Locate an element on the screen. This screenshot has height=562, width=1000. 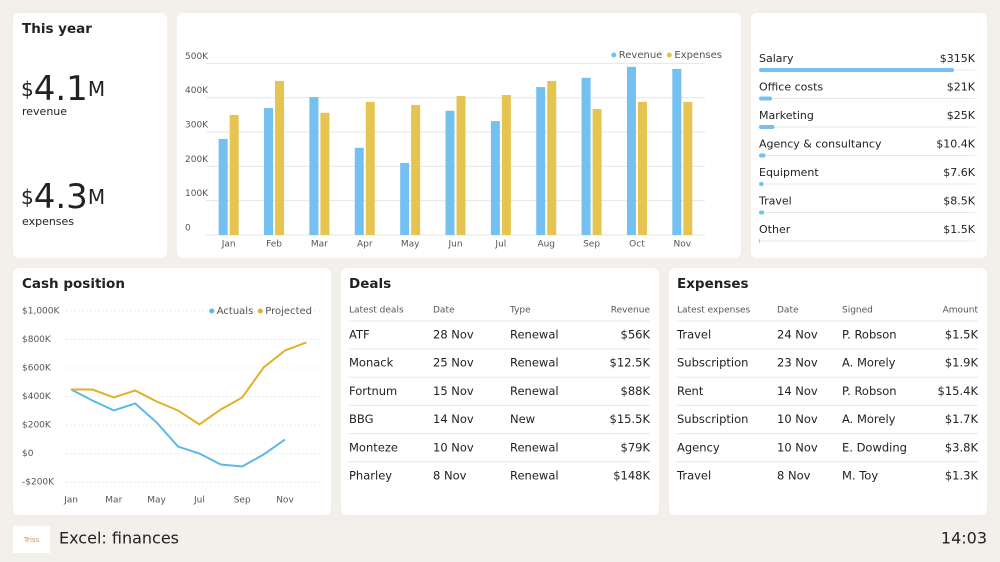
item-name: Marketing is located at coordinates (786, 115).